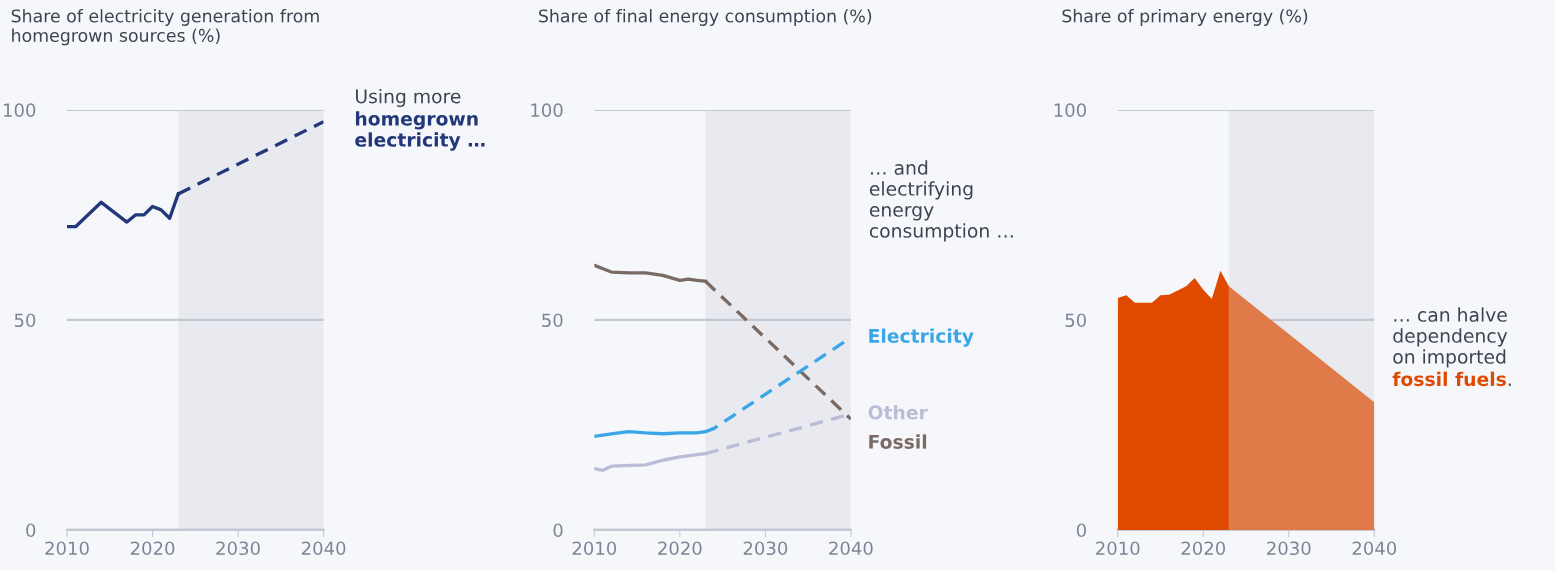 This screenshot has width=1555, height=570. What do you see at coordinates (408, 98) in the screenshot?
I see `text: Using more` at bounding box center [408, 98].